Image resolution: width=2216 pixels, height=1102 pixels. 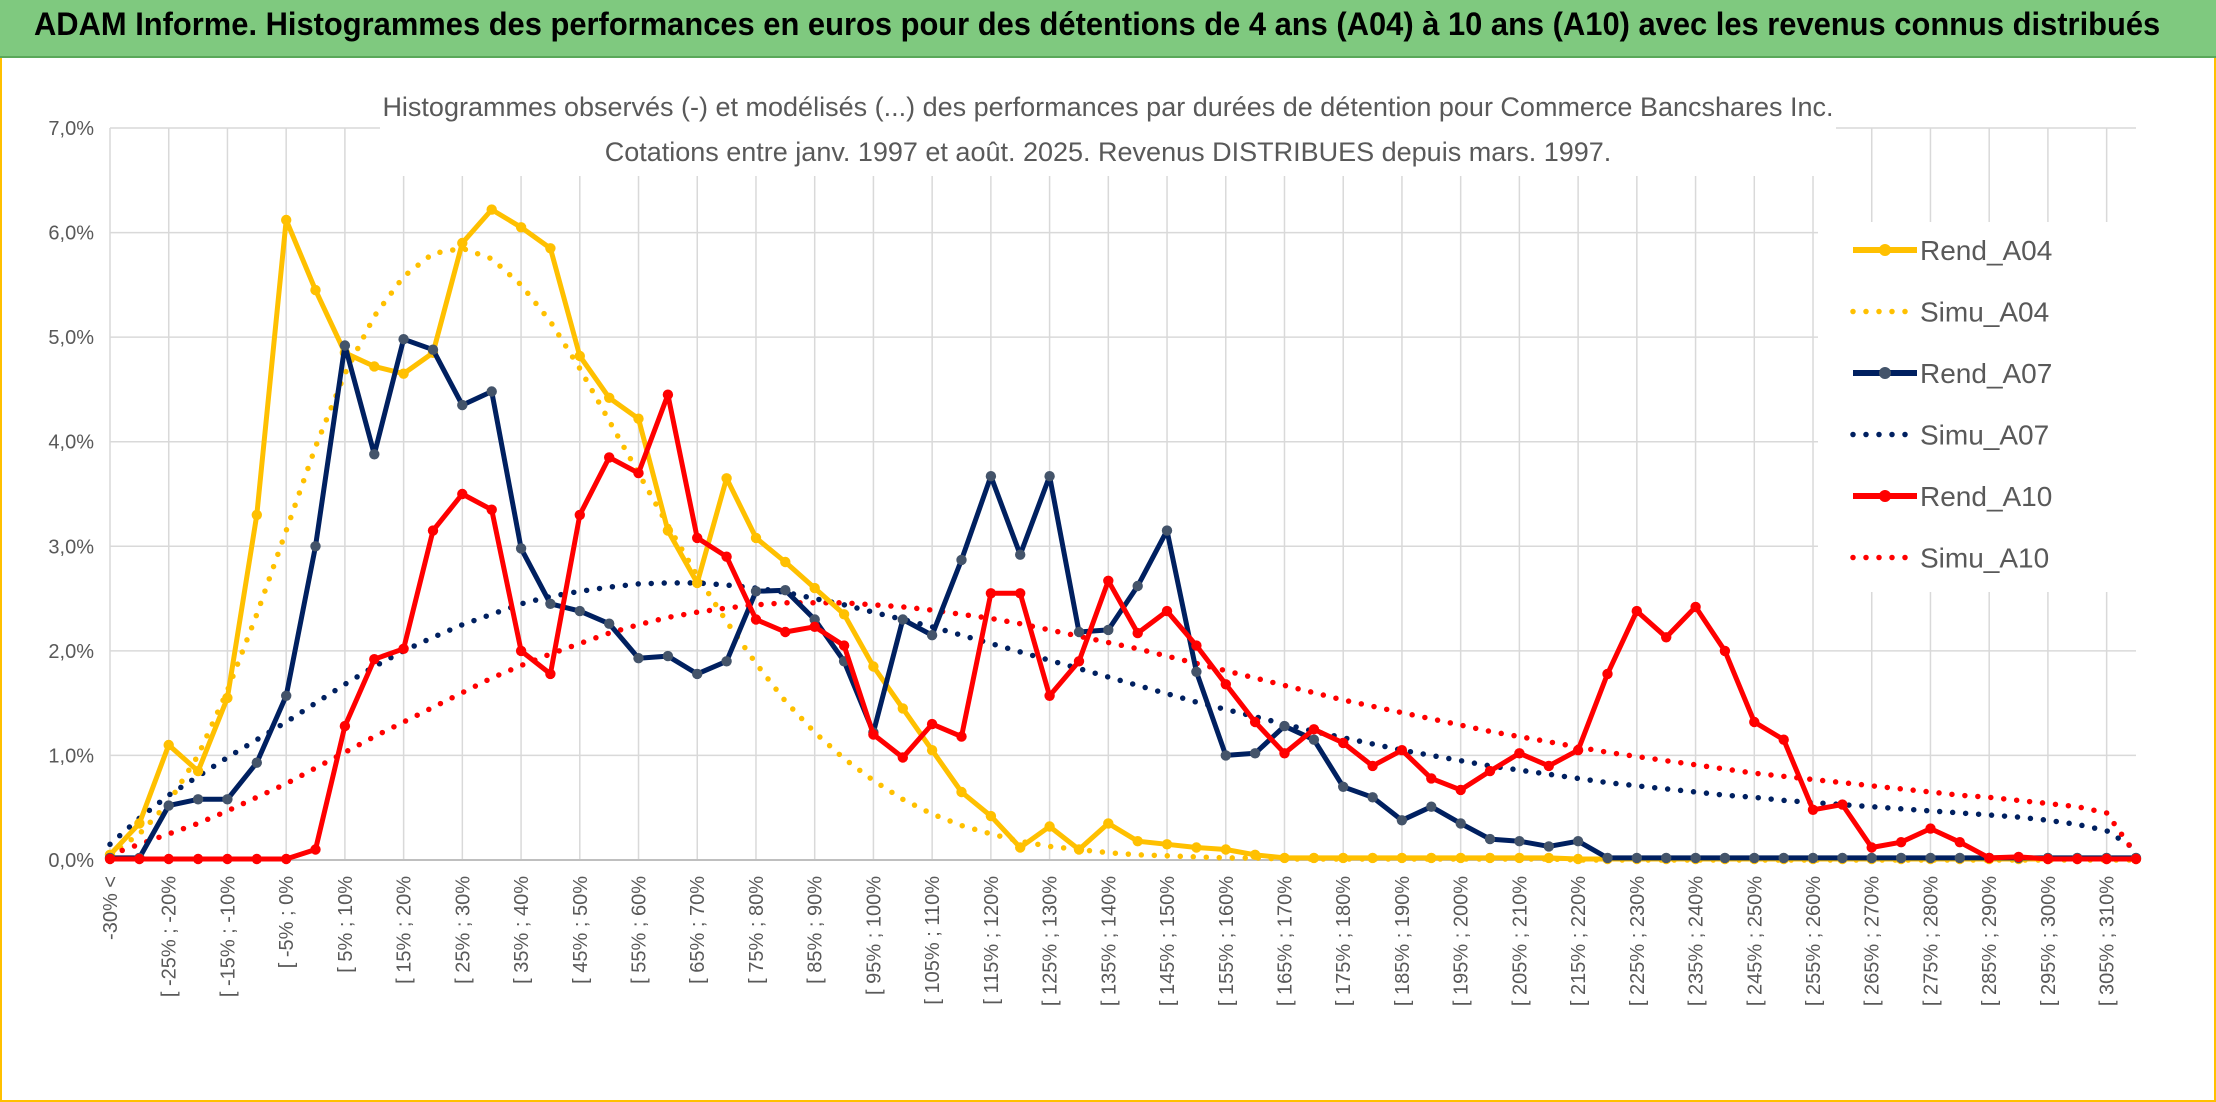 What do you see at coordinates (1462, 941) in the screenshot?
I see `x-tick-label: [ 195% ; 200%` at bounding box center [1462, 941].